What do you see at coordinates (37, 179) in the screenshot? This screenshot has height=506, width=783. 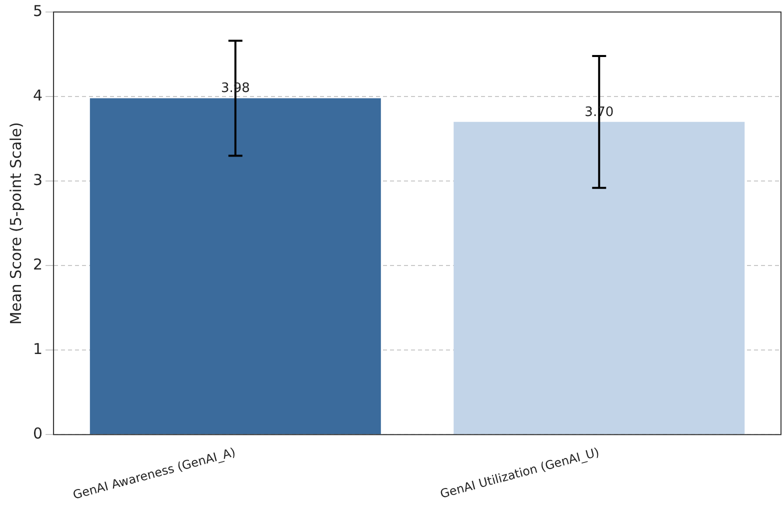 I see `y-tick-label: 3` at bounding box center [37, 179].